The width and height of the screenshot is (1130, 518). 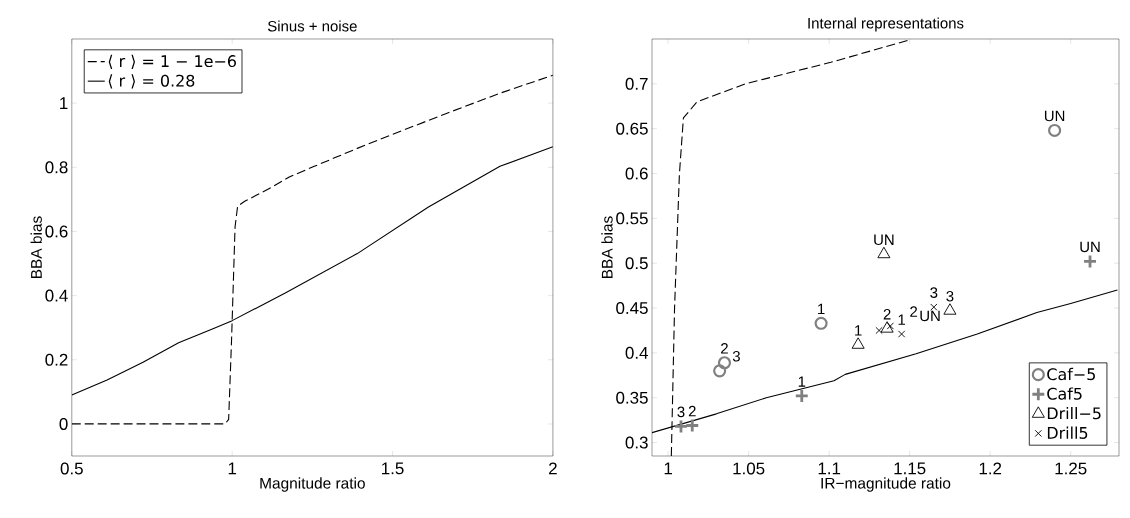 I want to click on y-tick-label: 0.55, so click(x=632, y=218).